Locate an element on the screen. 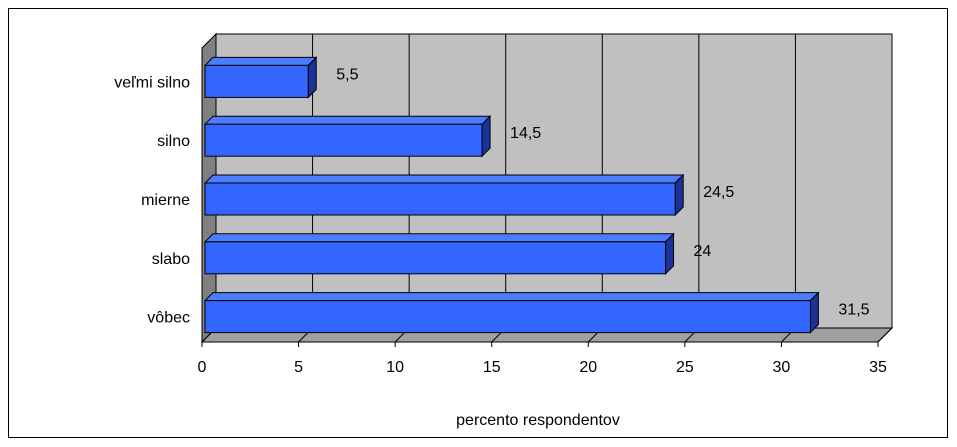  x-tick-label: 30 is located at coordinates (782, 367).